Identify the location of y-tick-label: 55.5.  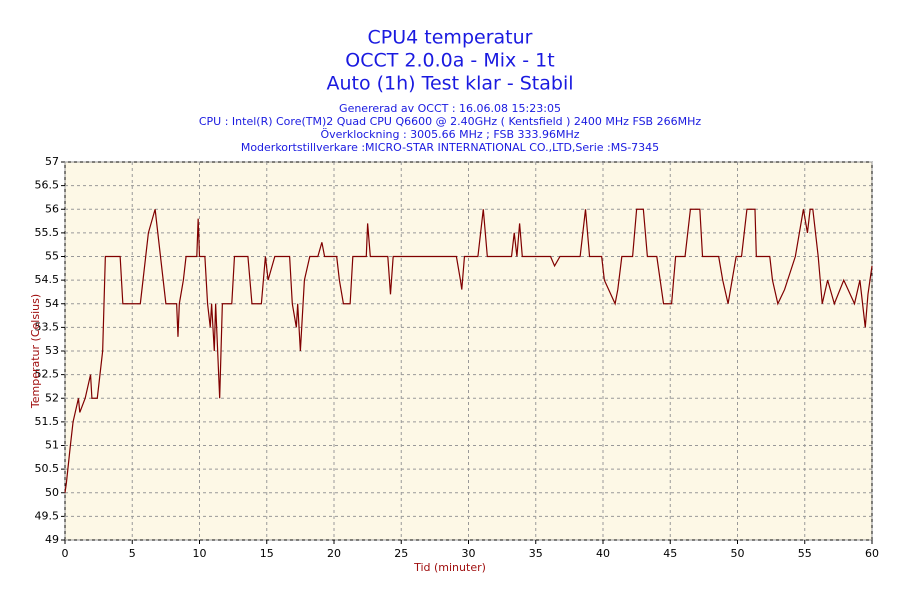
(47, 232).